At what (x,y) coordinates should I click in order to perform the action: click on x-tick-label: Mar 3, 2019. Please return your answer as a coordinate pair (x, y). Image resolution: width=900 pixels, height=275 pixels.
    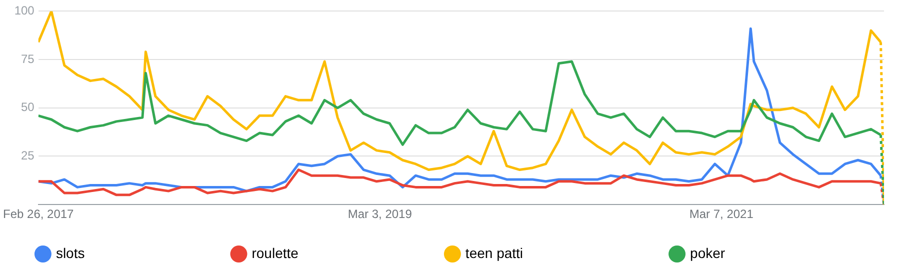
    Looking at the image, I should click on (380, 214).